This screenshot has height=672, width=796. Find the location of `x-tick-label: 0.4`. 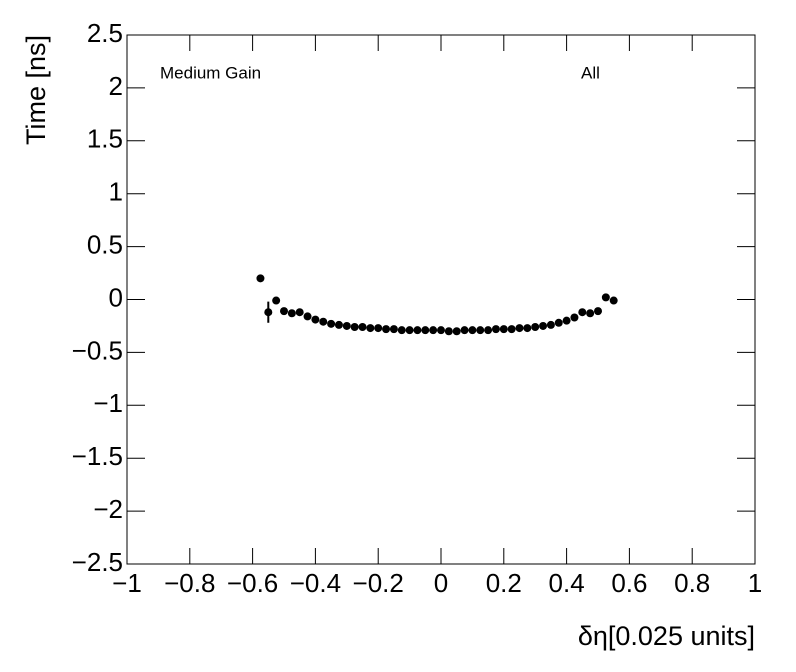

x-tick-label: 0.4 is located at coordinates (567, 583).